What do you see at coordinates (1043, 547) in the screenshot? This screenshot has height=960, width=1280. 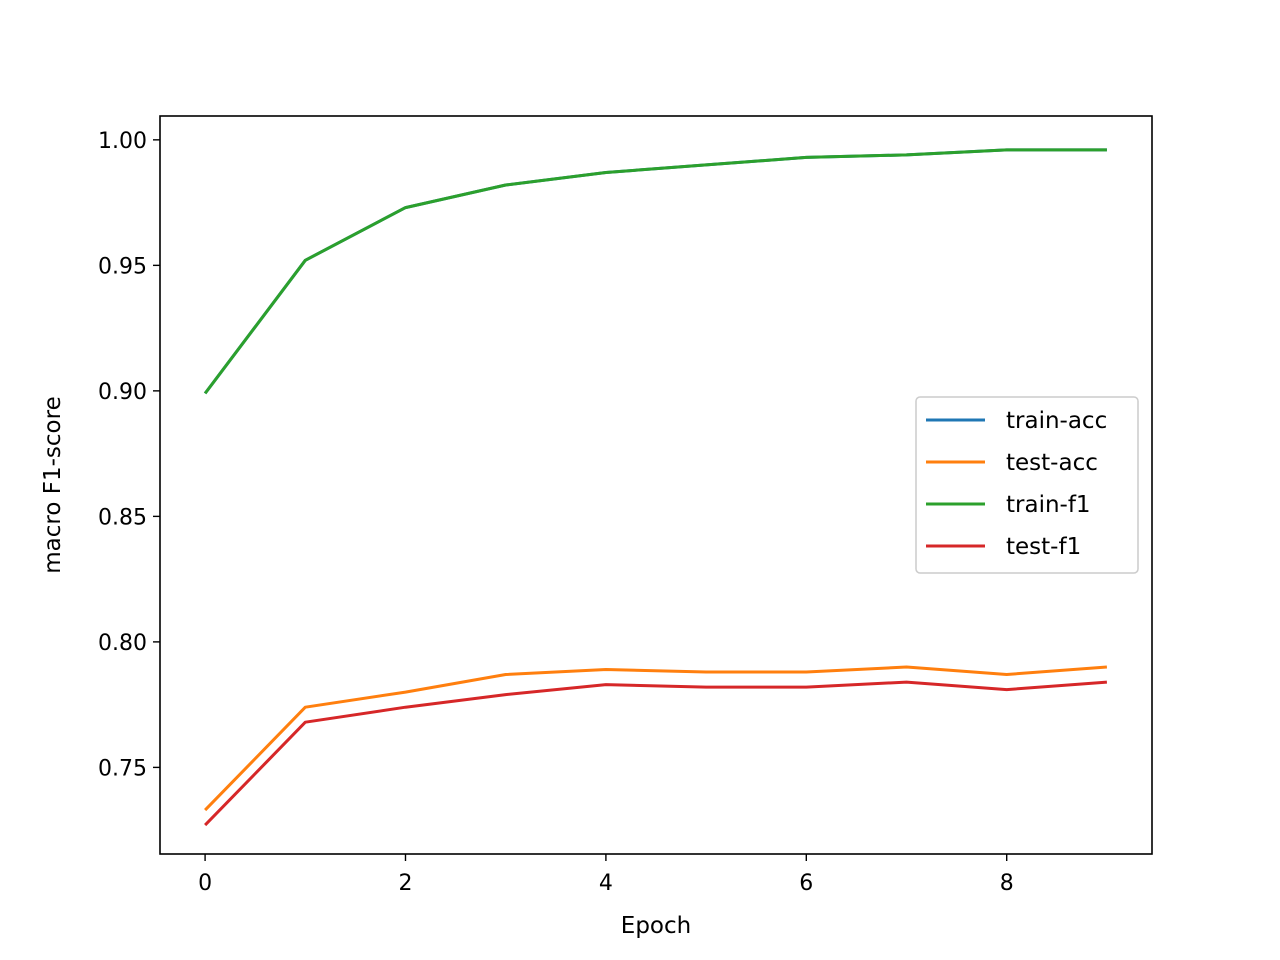 I see `legend-label-test-f1: test-f1` at bounding box center [1043, 547].